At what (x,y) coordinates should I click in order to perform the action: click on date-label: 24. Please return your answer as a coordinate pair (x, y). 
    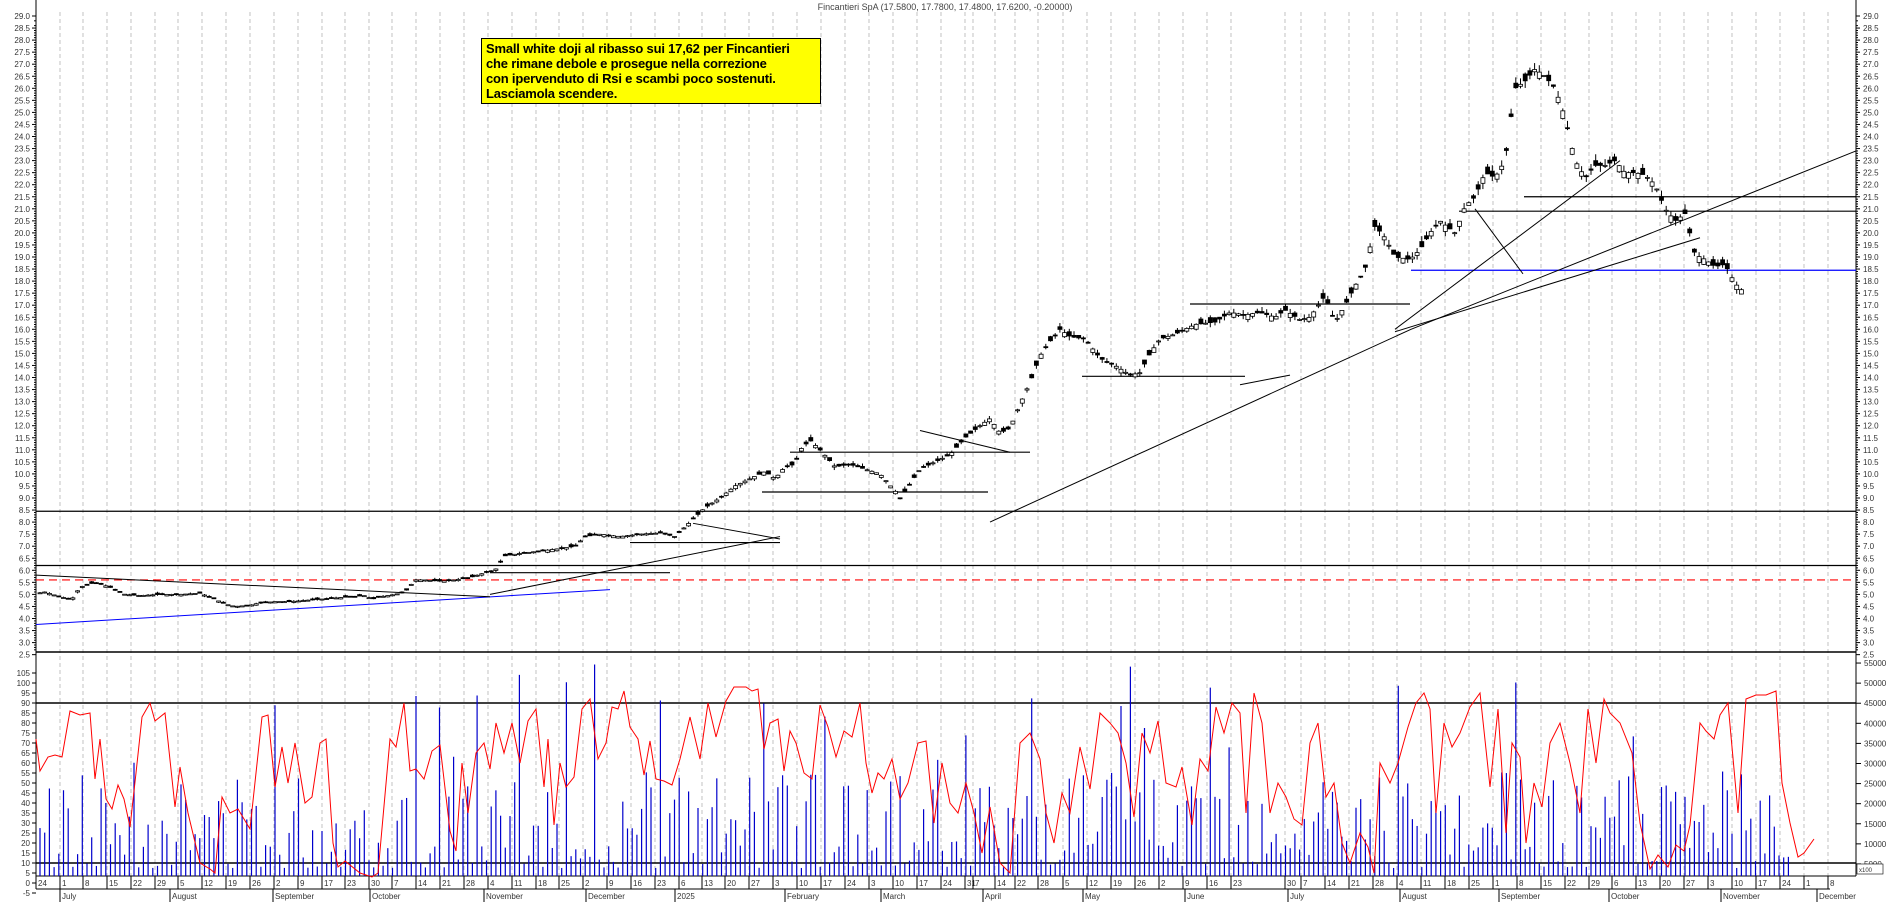
    Looking at the image, I should click on (42, 883).